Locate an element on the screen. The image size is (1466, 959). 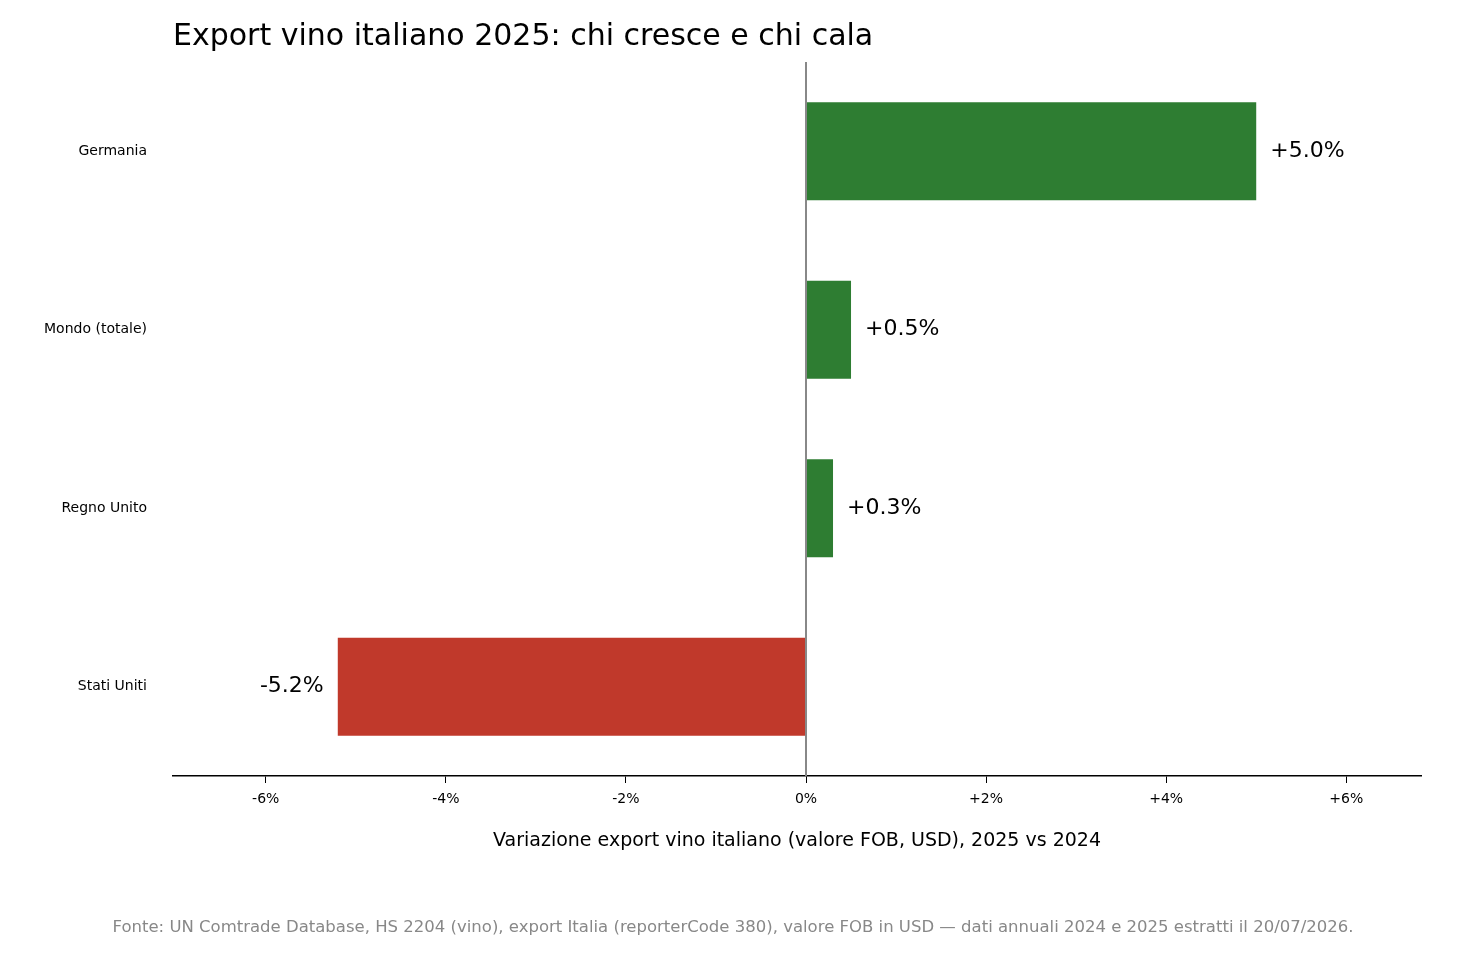
x-axis-title: Variazione export vino italiano (valore FOB, USD), 2025 vs 2024 is located at coordinates (797, 838).